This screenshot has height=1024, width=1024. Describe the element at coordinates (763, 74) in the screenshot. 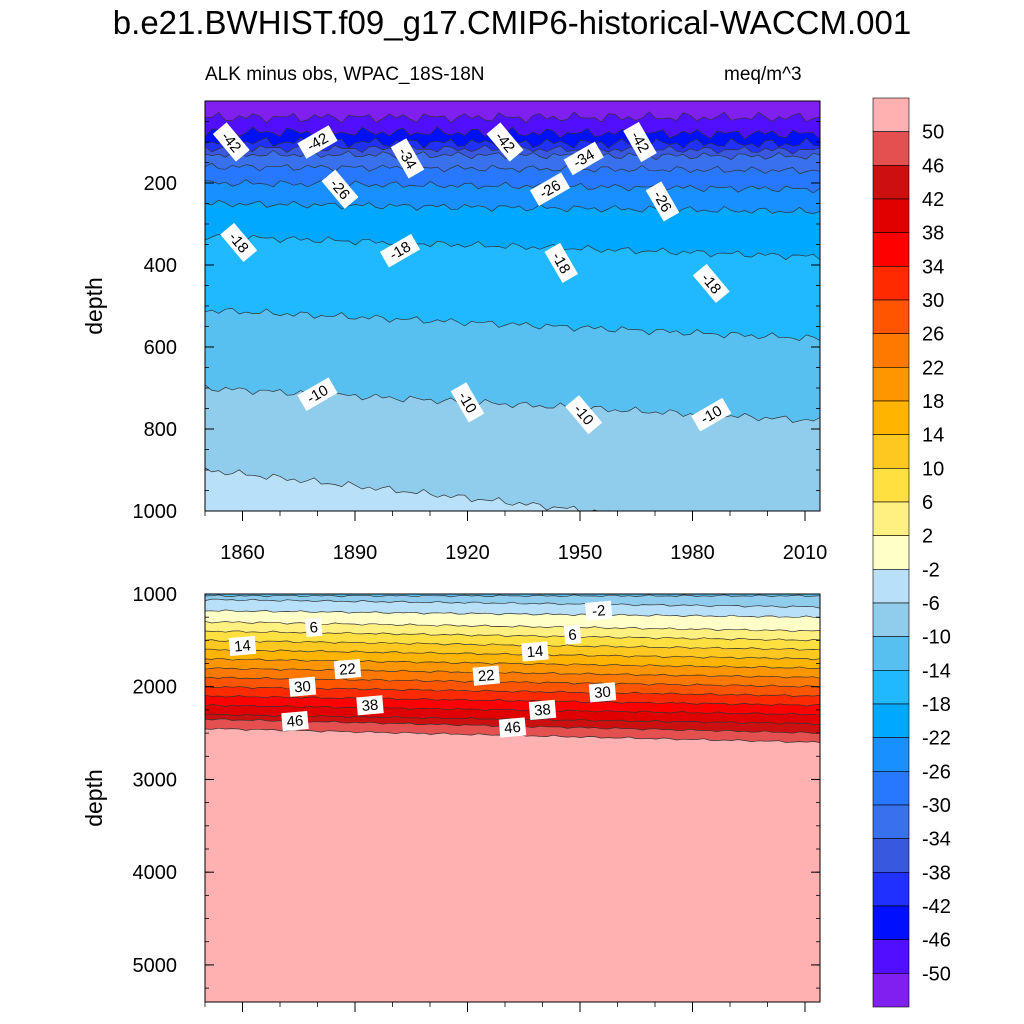

I see `units-subtitle: meq/m^3` at that location.